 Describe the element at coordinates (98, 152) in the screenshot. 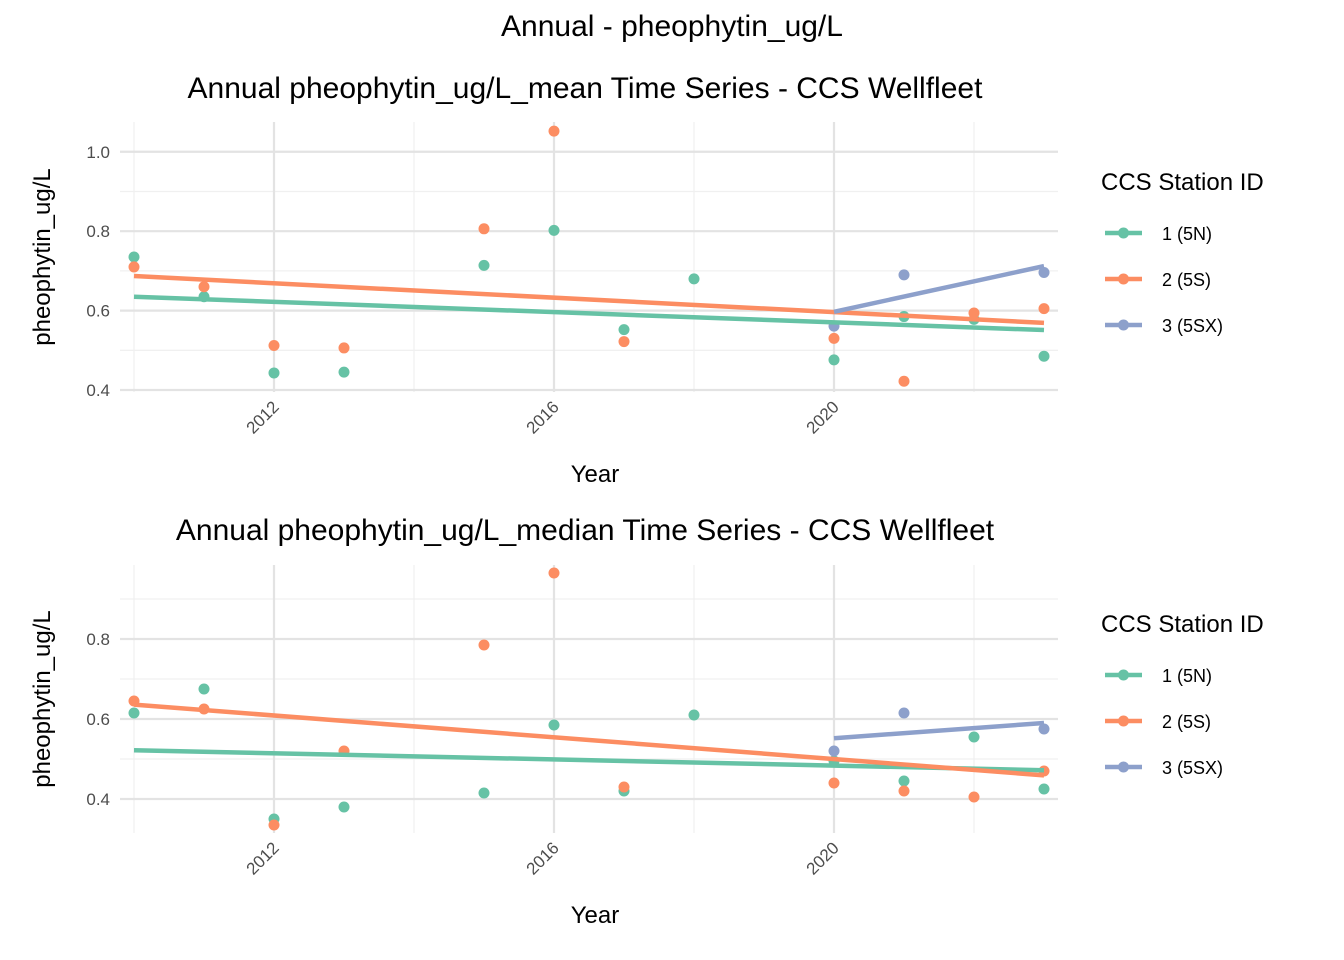

I see `y-tick-label: 1.0` at that location.